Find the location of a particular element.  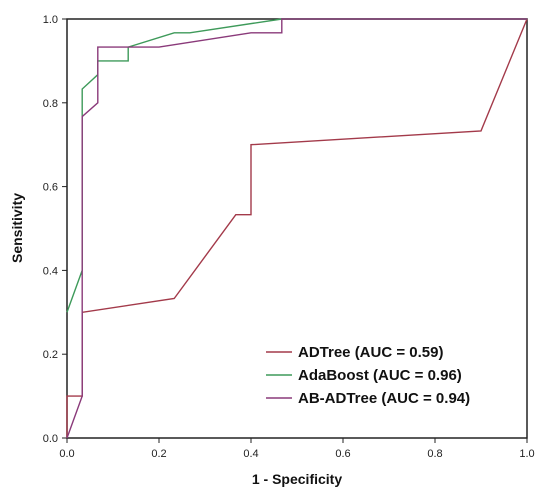

x-tick-label: 0.2 is located at coordinates (158, 454).